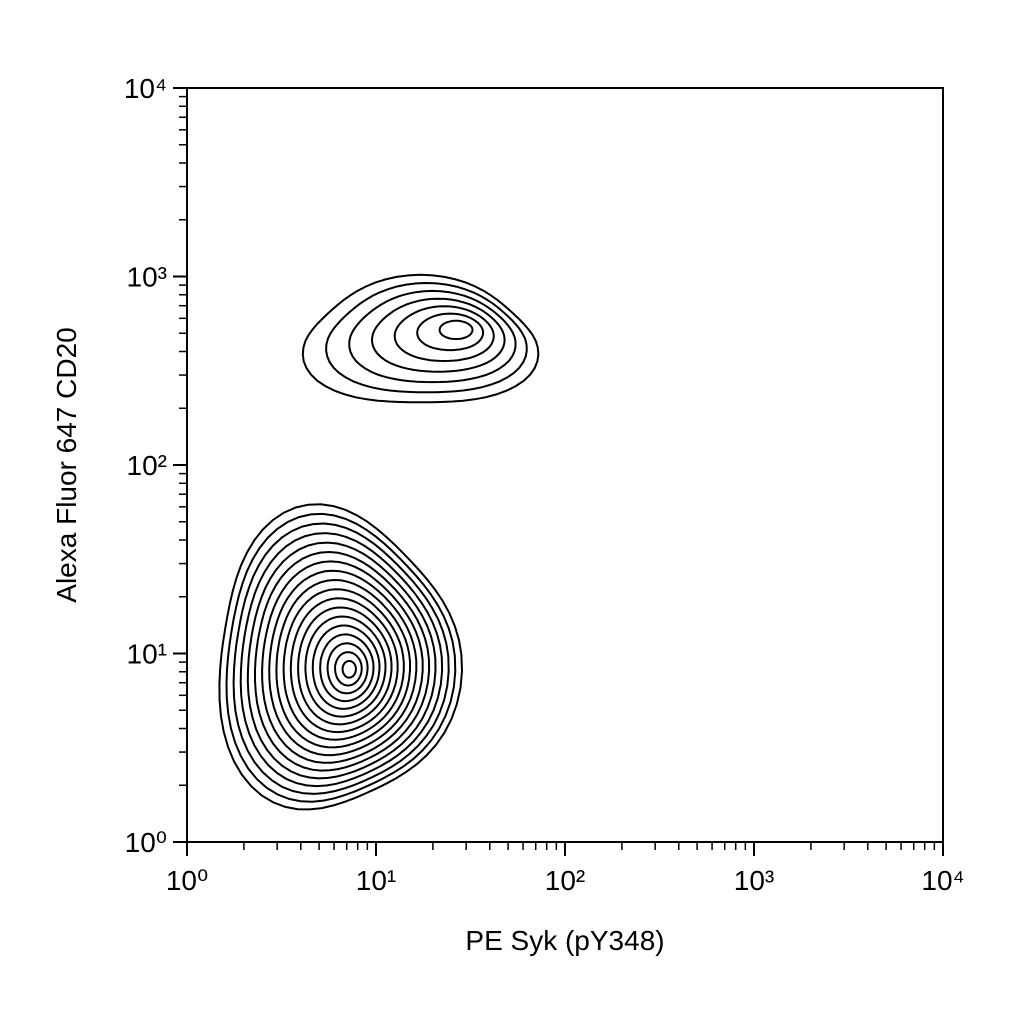 This screenshot has width=1024, height=1029. I want to click on y-tick-label: 10², so click(147, 465).